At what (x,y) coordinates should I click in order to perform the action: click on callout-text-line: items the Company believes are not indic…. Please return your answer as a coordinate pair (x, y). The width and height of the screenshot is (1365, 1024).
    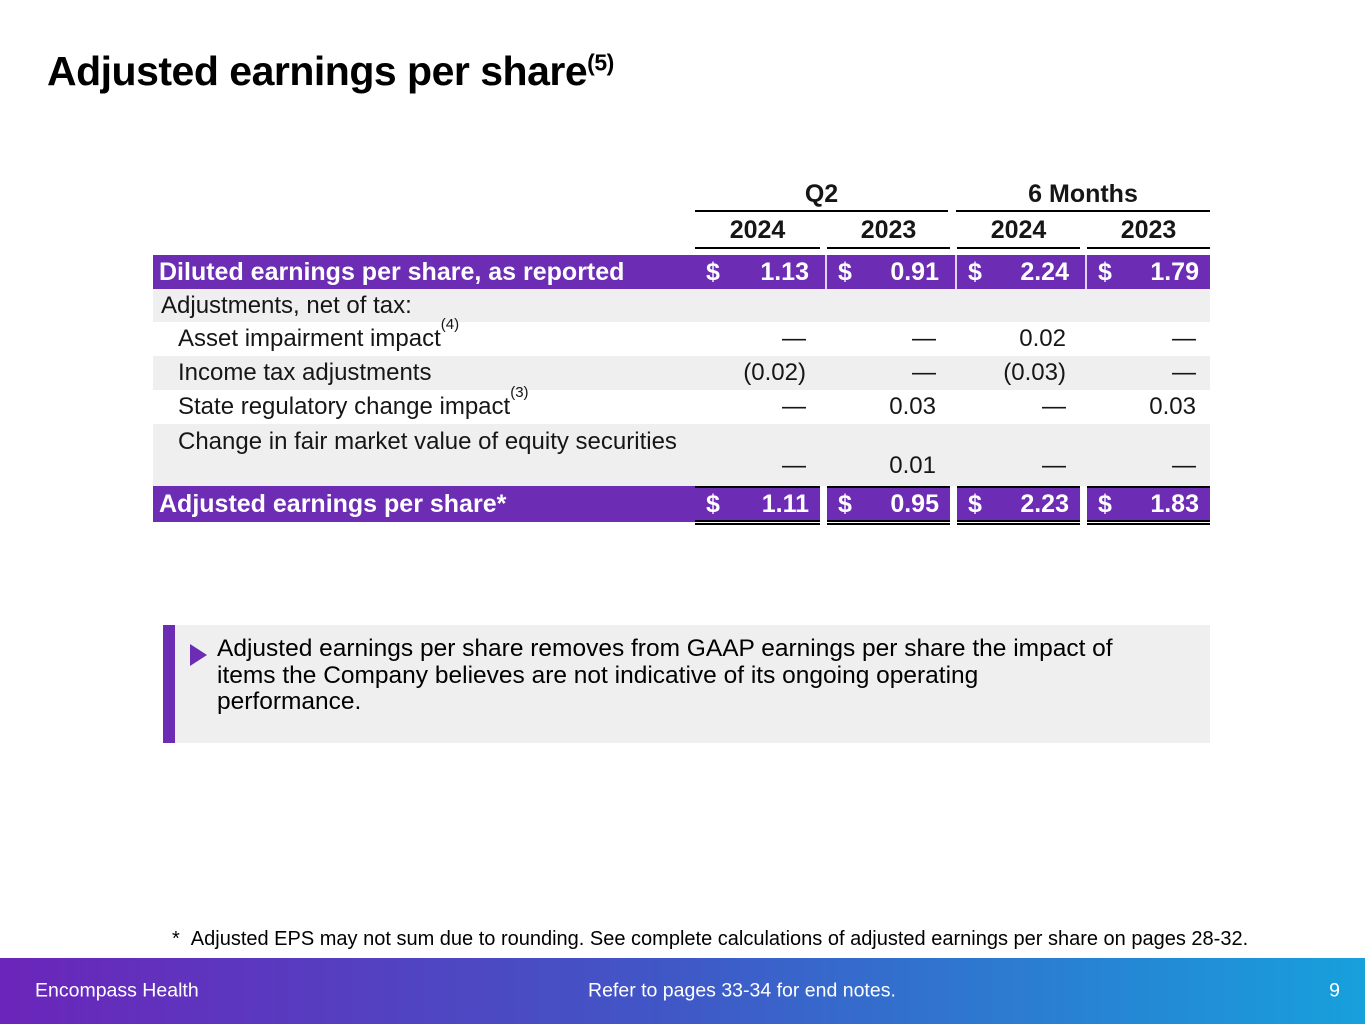
    Looking at the image, I should click on (598, 675).